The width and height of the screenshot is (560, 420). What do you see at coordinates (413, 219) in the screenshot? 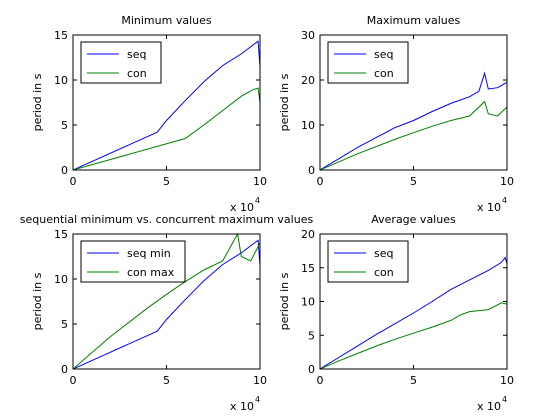
I see `chart-title: Average values` at bounding box center [413, 219].